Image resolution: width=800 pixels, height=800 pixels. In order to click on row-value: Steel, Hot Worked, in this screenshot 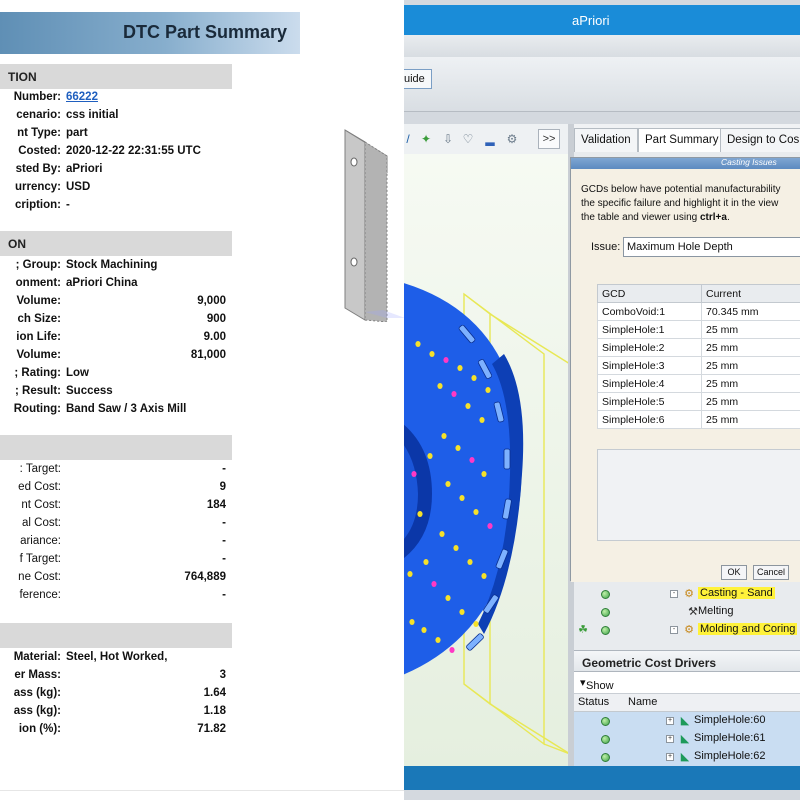, I will do `click(117, 657)`.